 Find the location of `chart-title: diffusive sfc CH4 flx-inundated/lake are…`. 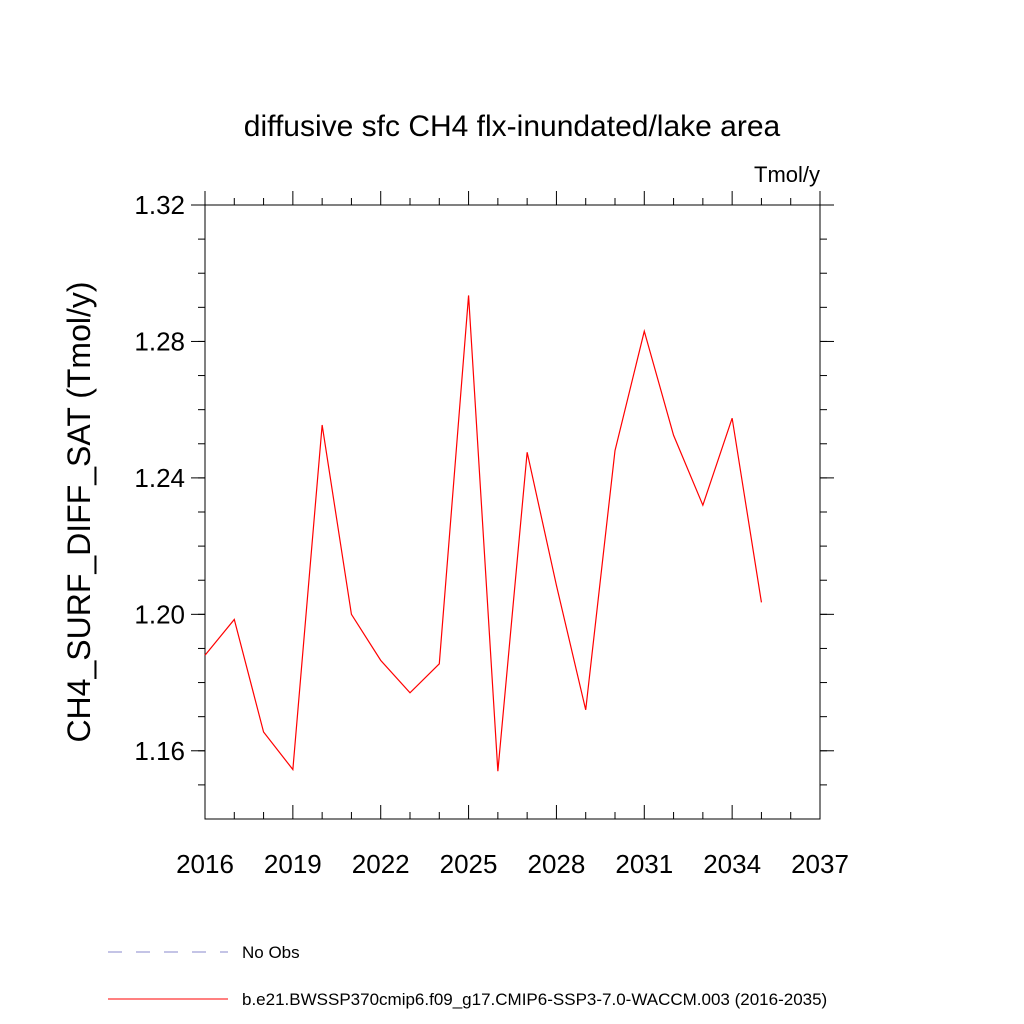

chart-title: diffusive sfc CH4 flx-inundated/lake are… is located at coordinates (512, 126).